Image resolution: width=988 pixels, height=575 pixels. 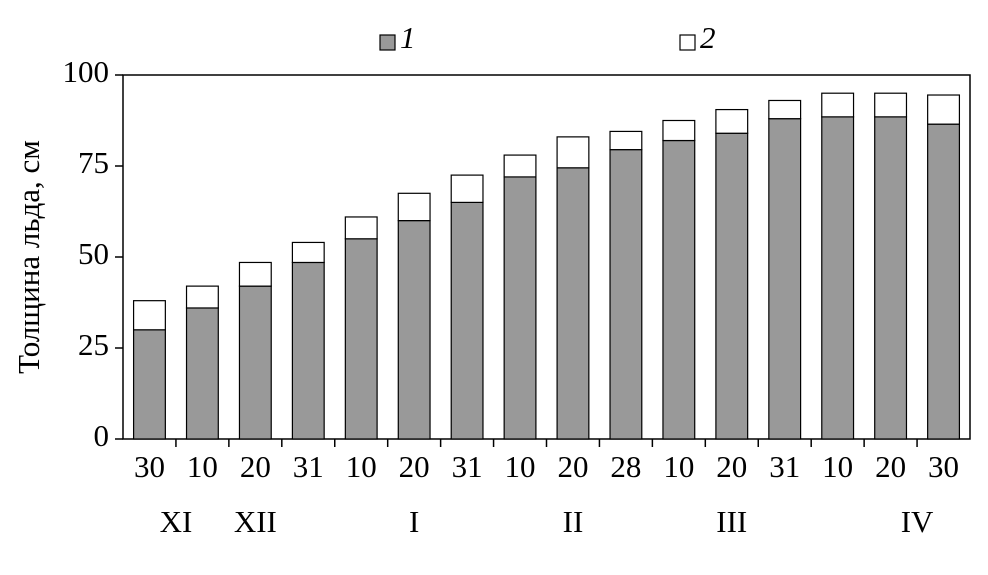 I want to click on y-tick-label: 0, so click(x=102, y=435).